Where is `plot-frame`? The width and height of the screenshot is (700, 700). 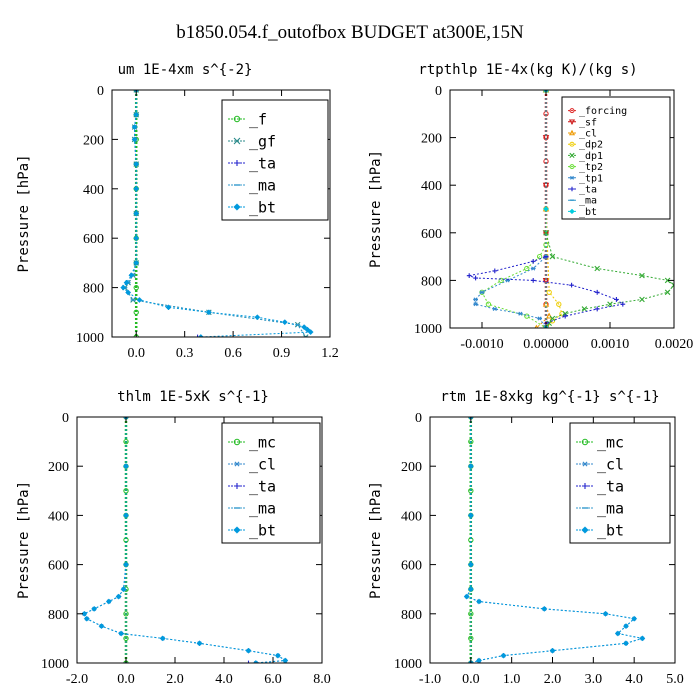
plot-frame is located at coordinates (199, 540).